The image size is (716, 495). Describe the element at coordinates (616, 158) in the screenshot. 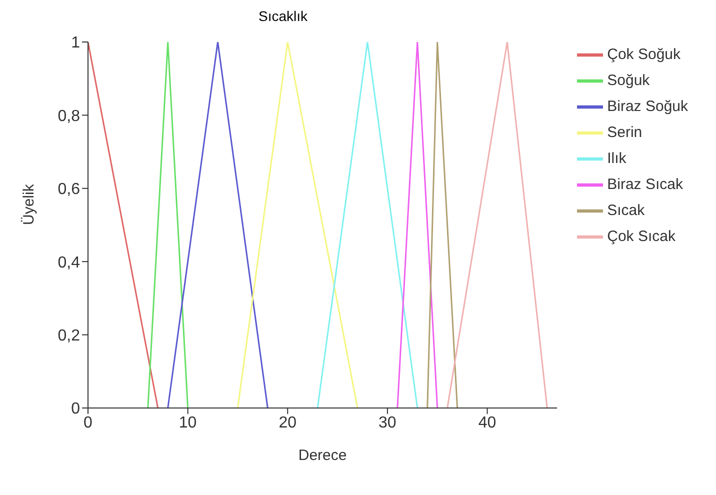

I see `legend-label: Ilık` at that location.